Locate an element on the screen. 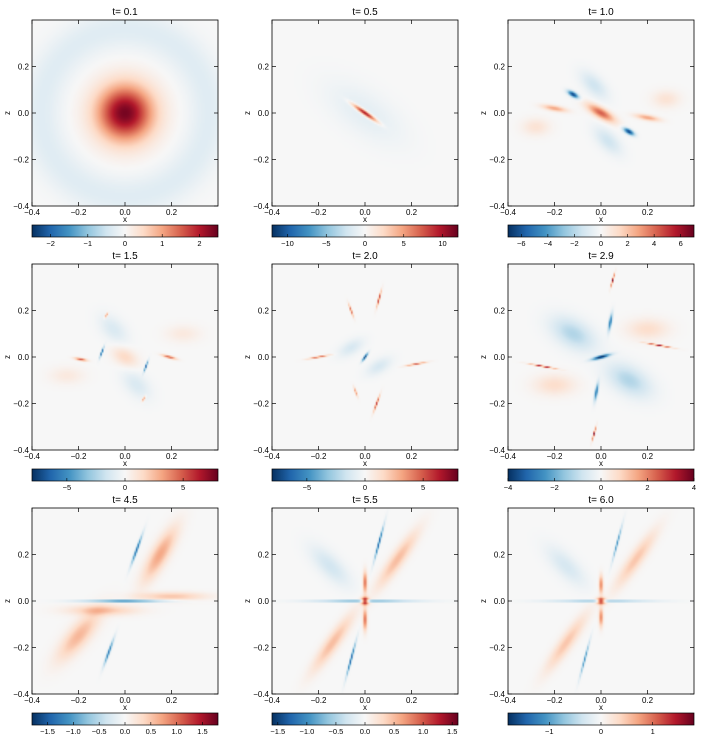 The height and width of the screenshot is (742, 727). panel-title: t= 0.1 is located at coordinates (125, 12).